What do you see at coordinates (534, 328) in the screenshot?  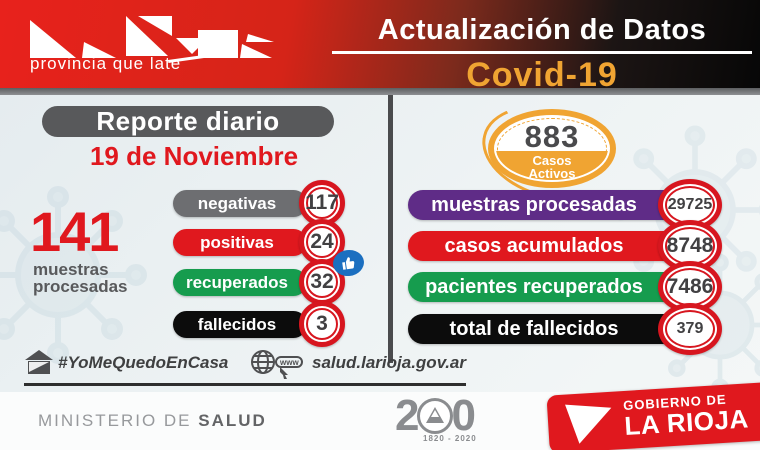 I see `total-fallecidos-label: total de fallecidos` at bounding box center [534, 328].